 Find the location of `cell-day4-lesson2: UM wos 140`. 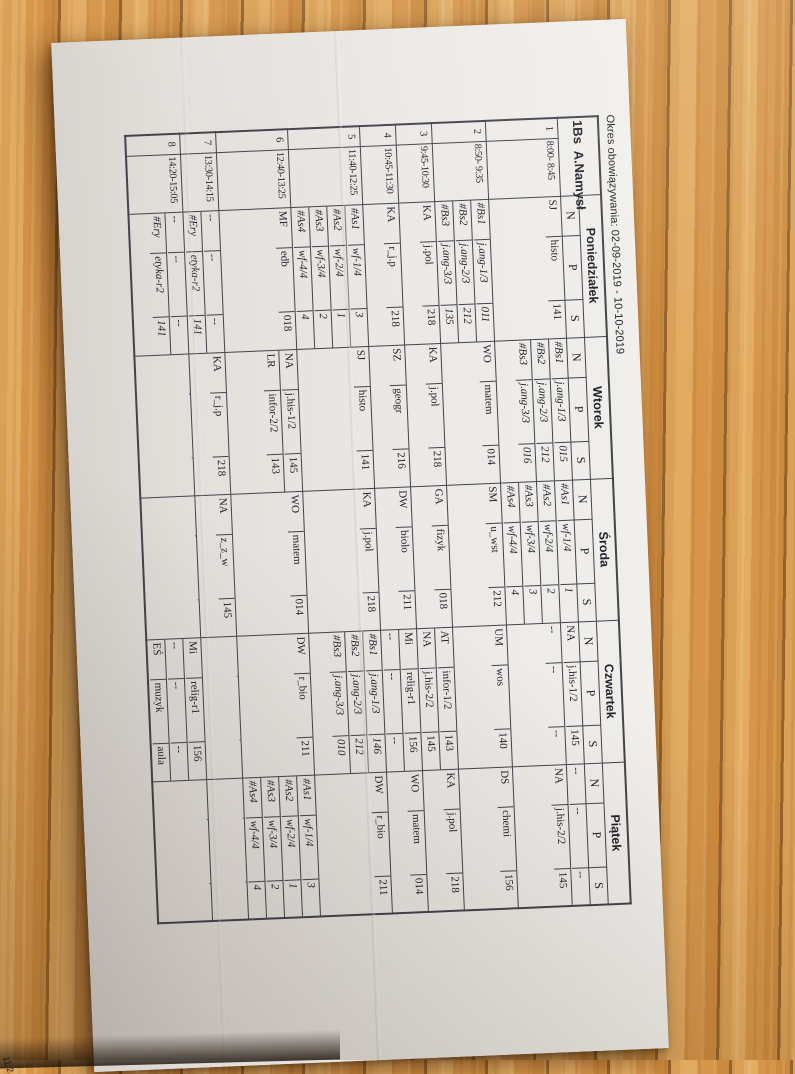

cell-day4-lesson2: UM wos 140 is located at coordinates (482, 696).